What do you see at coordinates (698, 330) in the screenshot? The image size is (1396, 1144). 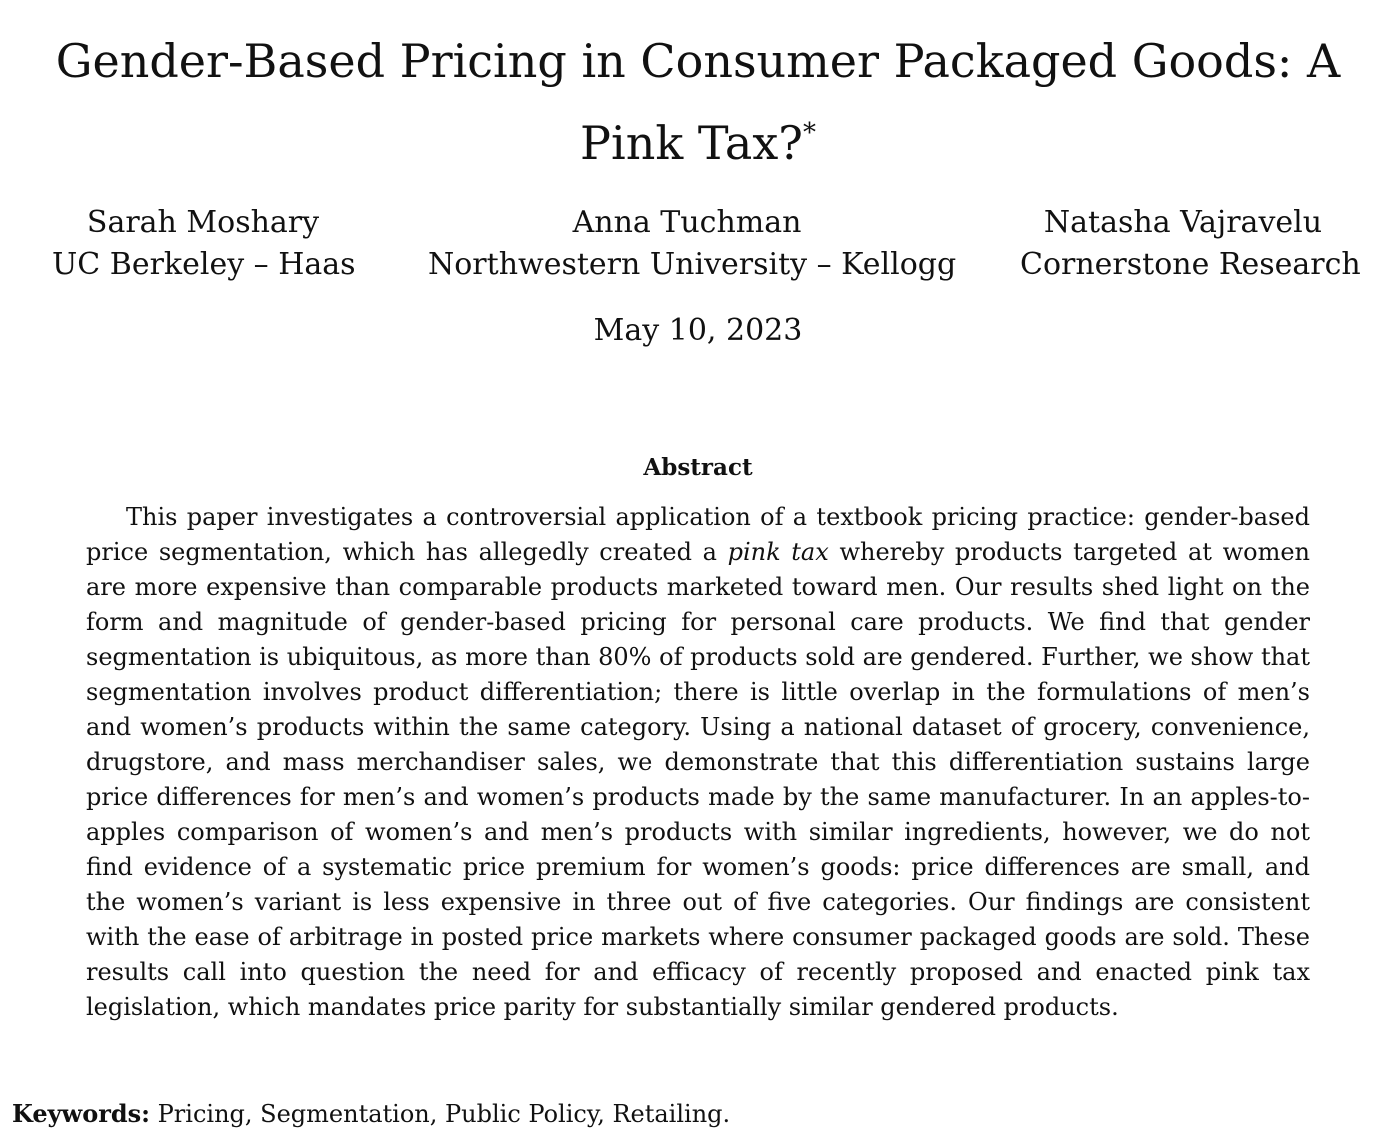 I see `publication-date: May 10, 2023` at bounding box center [698, 330].